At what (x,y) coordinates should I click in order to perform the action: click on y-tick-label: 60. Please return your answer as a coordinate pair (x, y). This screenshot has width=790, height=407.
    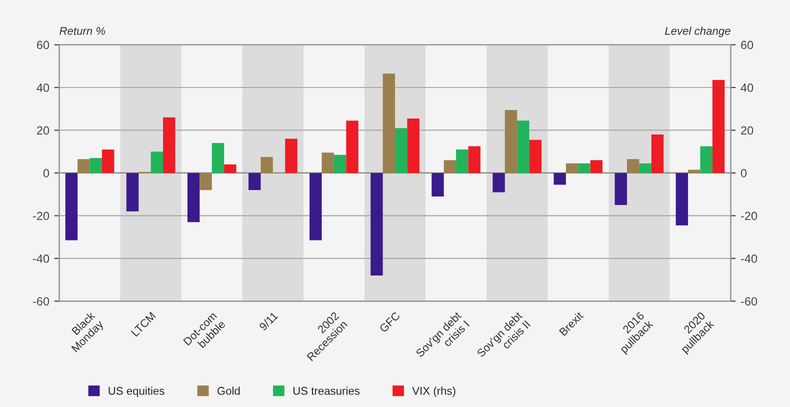
    Looking at the image, I should click on (43, 45).